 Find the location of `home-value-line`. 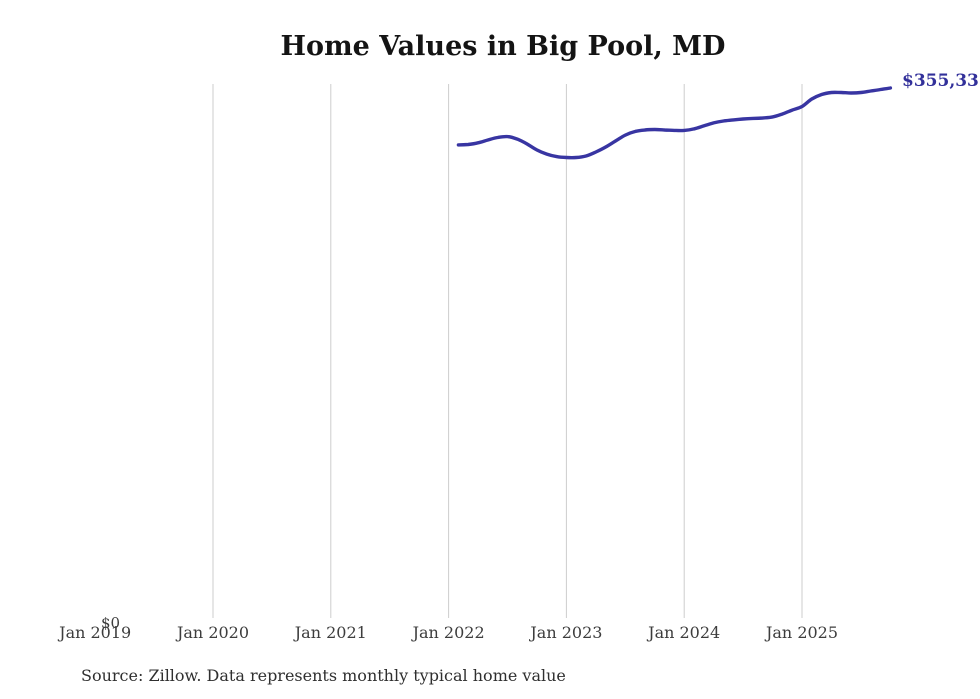

home-value-line is located at coordinates (674, 123).